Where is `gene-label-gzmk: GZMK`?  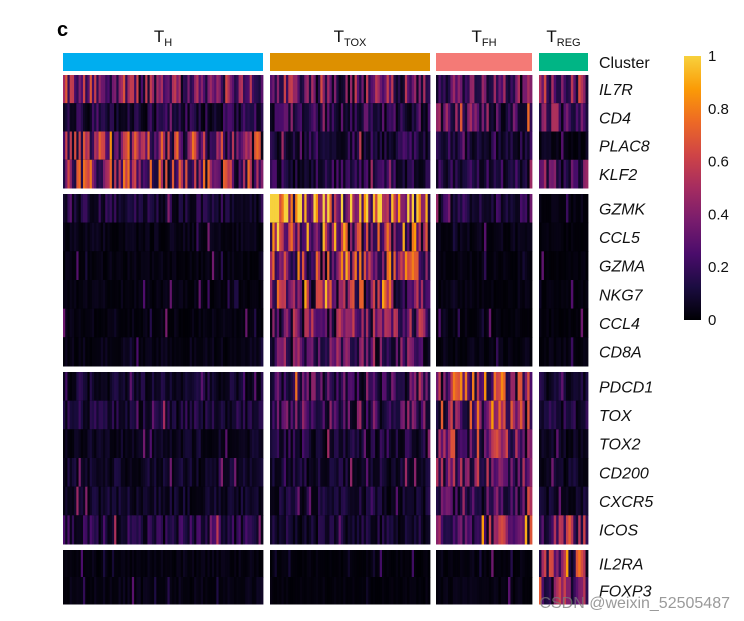
gene-label-gzmk: GZMK is located at coordinates (623, 209).